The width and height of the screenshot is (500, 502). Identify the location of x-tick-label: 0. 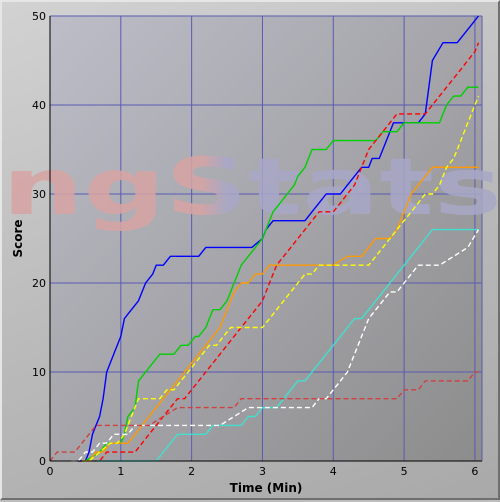
(50, 471).